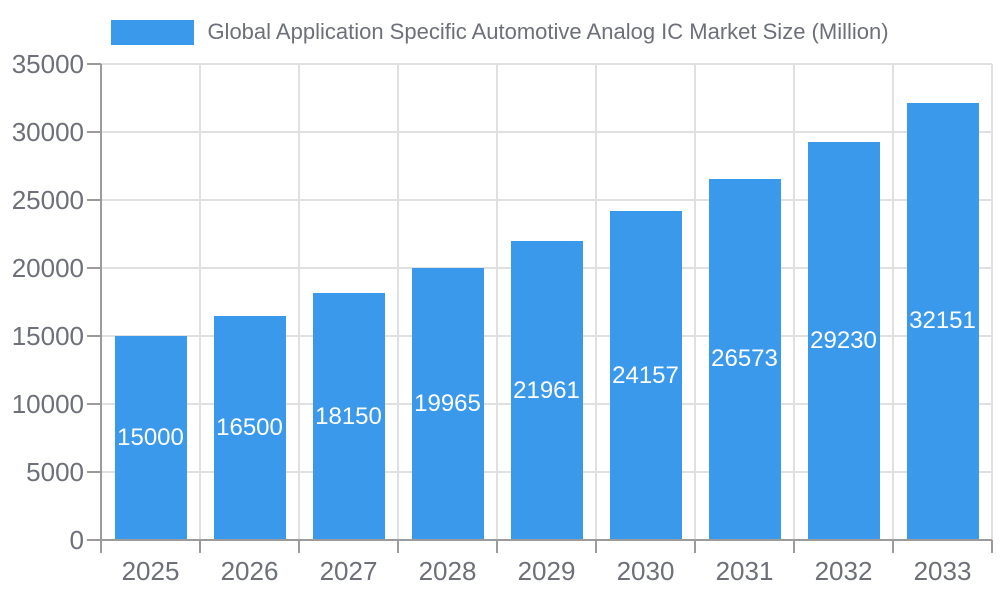  I want to click on bar: 29230, so click(843, 341).